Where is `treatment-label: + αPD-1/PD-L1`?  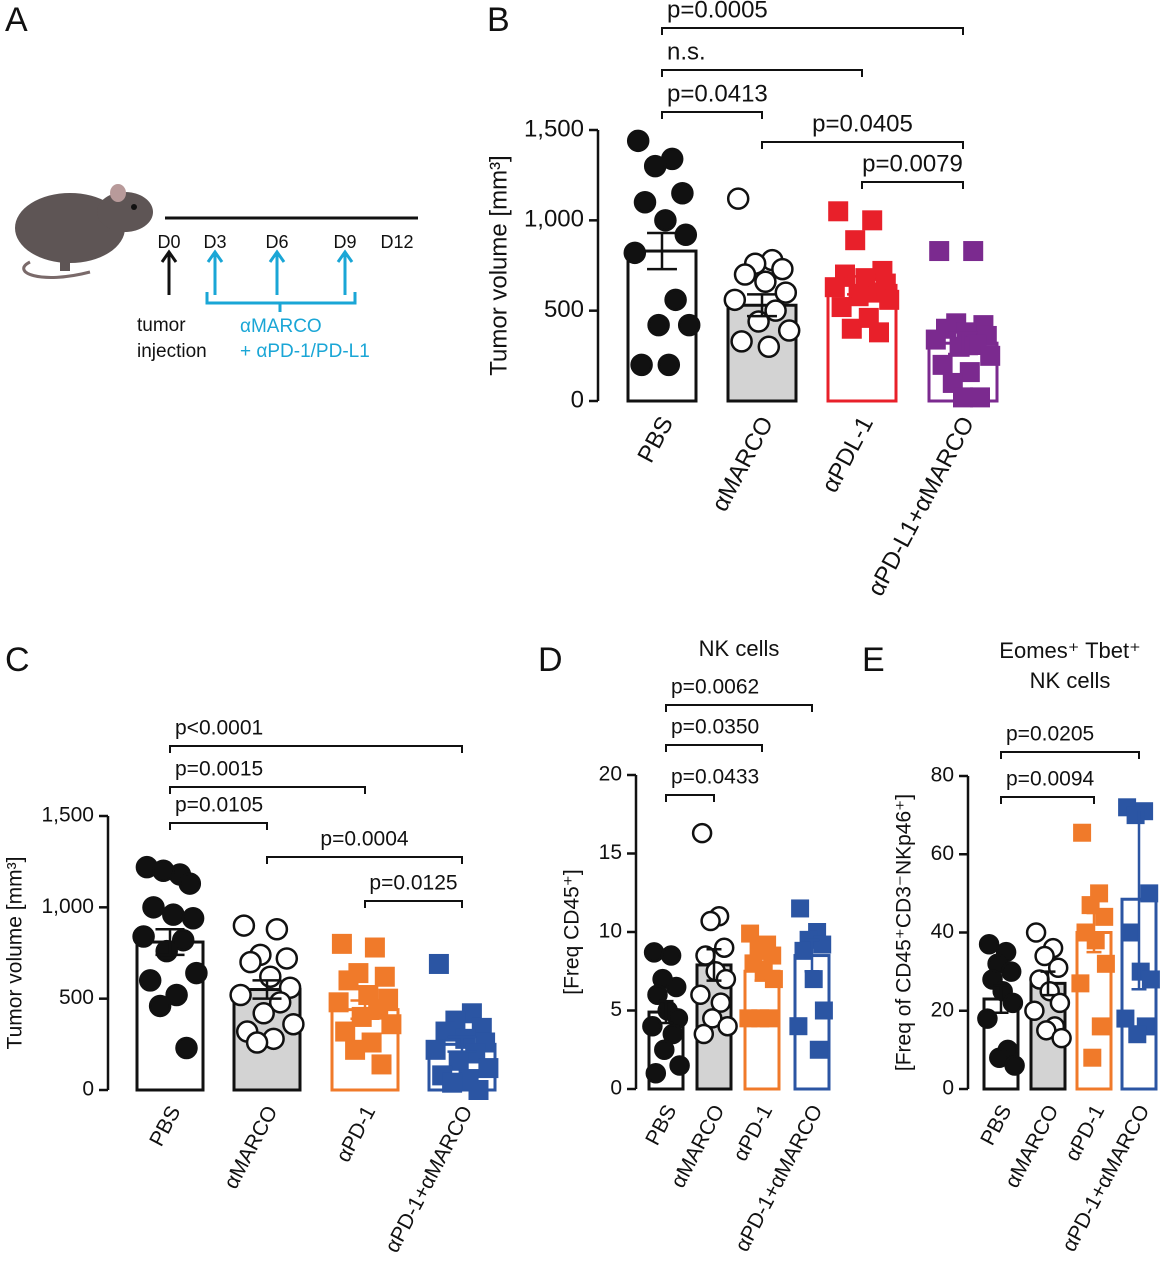 treatment-label: + αPD-1/PD-L1 is located at coordinates (305, 351).